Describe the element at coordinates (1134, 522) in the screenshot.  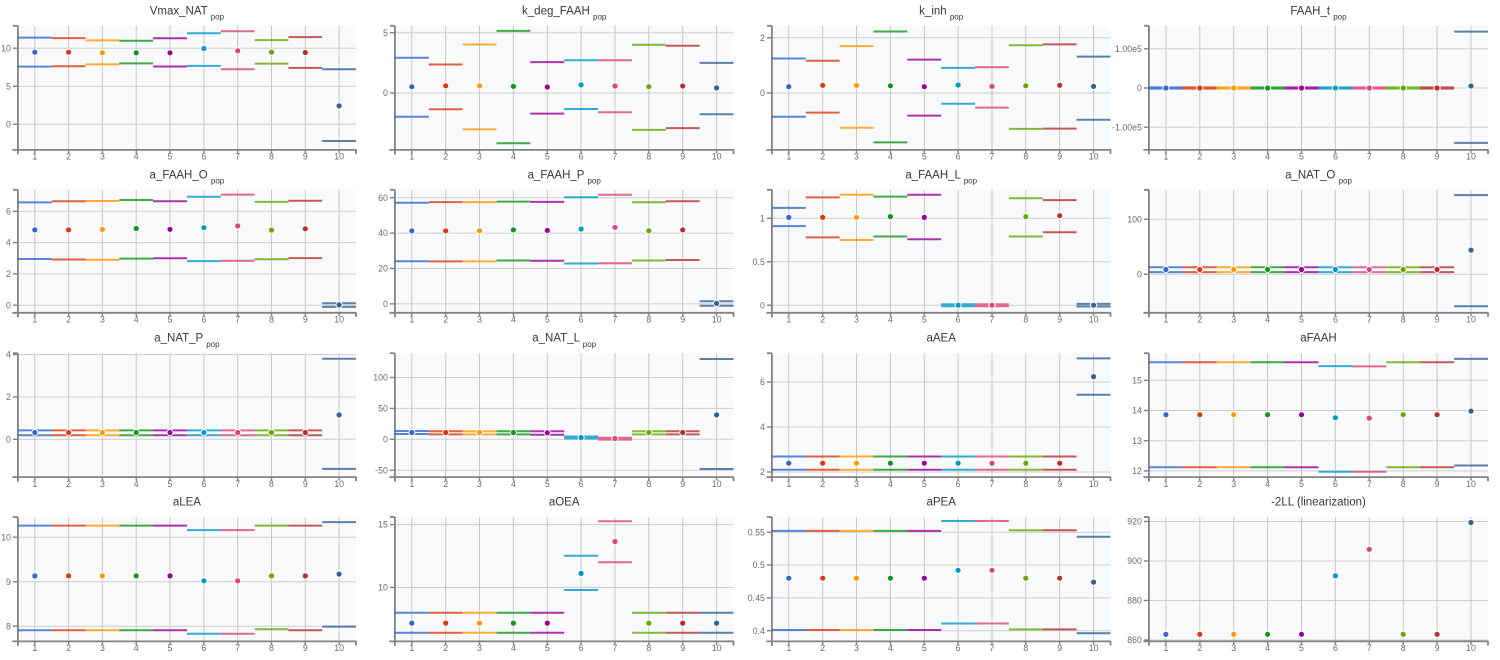
I see `svg-text: 920` at that location.